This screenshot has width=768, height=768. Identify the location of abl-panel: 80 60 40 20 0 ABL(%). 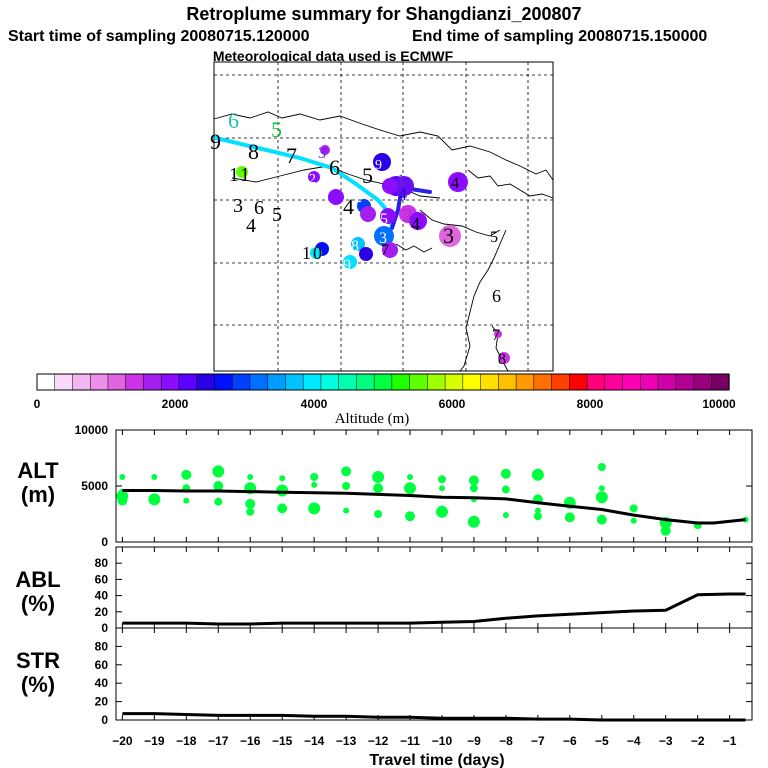
(384, 590).